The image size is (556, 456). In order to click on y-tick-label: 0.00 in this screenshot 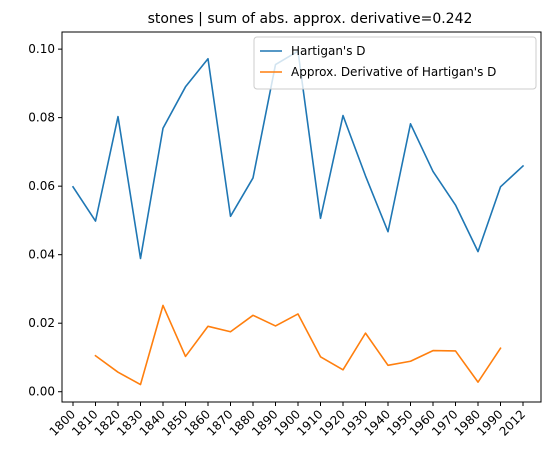, I will do `click(41, 392)`.